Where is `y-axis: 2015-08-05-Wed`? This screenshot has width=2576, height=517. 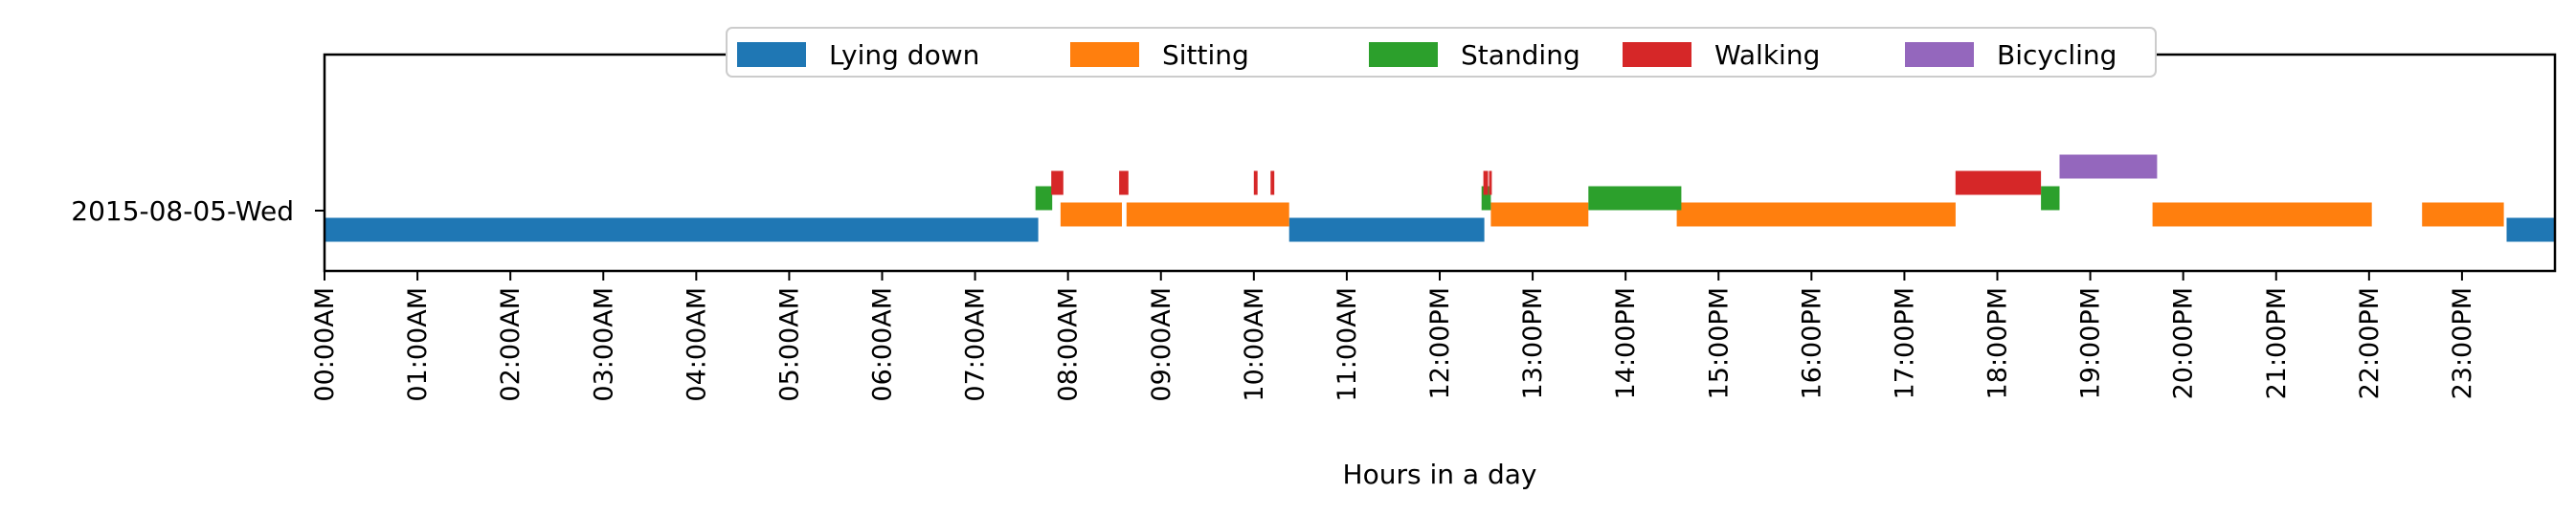 y-axis: 2015-08-05-Wed is located at coordinates (198, 211).